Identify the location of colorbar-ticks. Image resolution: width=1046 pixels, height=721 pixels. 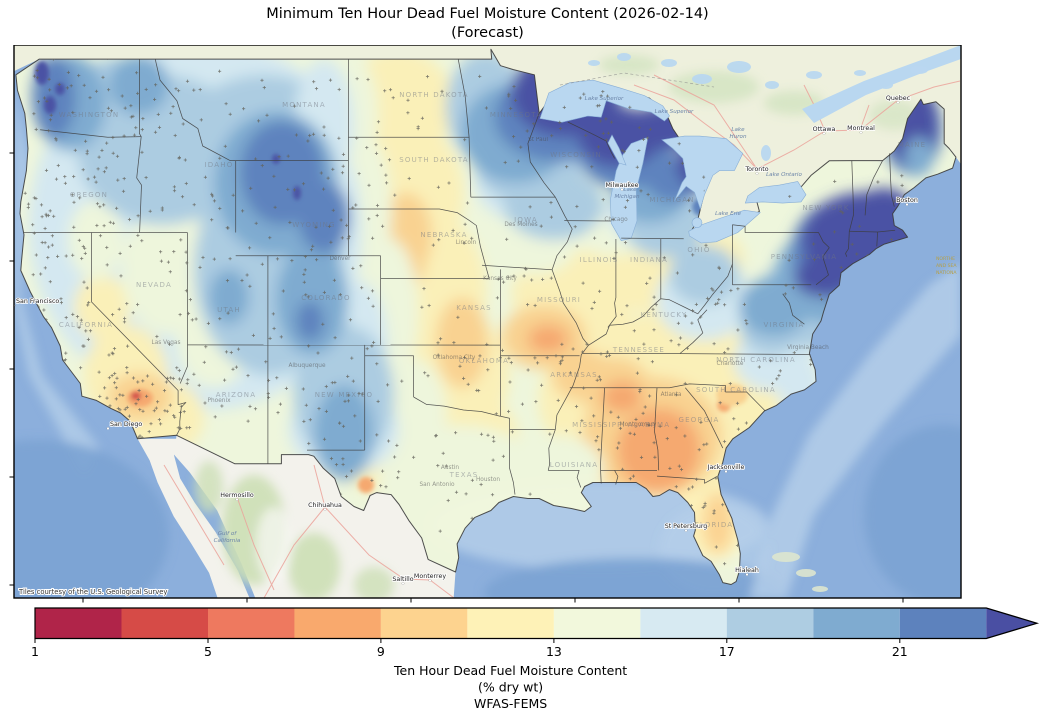
(467, 640).